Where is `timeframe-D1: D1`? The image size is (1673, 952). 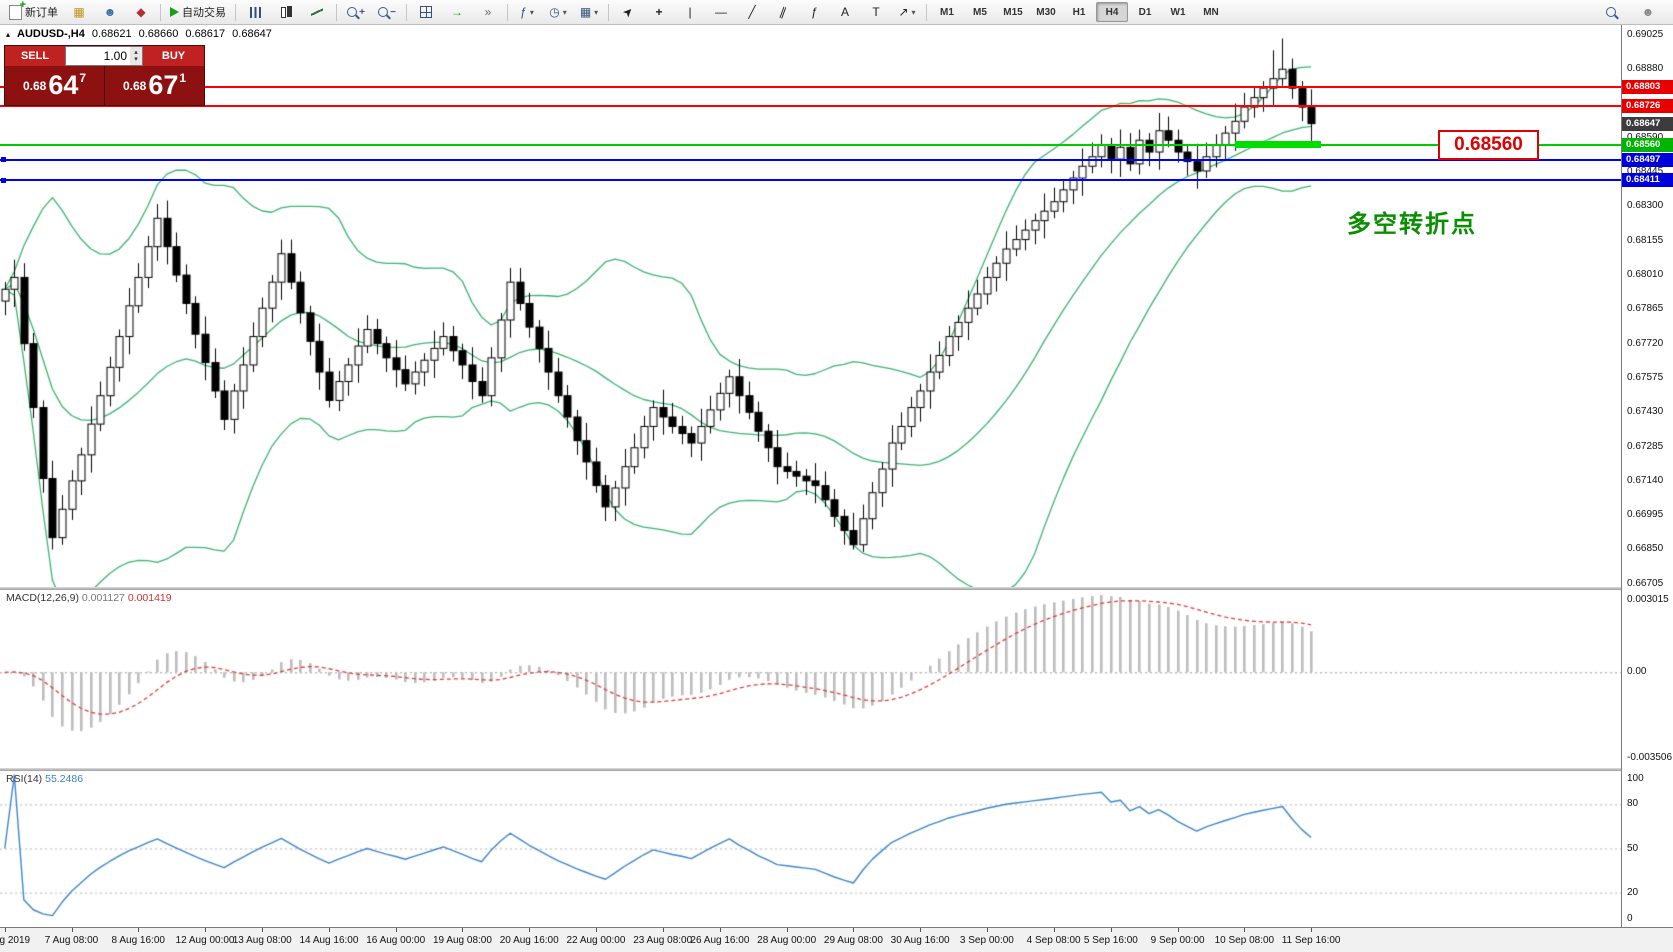
timeframe-D1: D1 is located at coordinates (1145, 12).